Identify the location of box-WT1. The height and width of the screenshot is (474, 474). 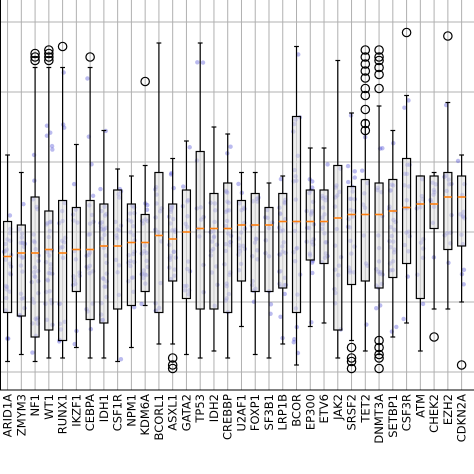
(49, 270).